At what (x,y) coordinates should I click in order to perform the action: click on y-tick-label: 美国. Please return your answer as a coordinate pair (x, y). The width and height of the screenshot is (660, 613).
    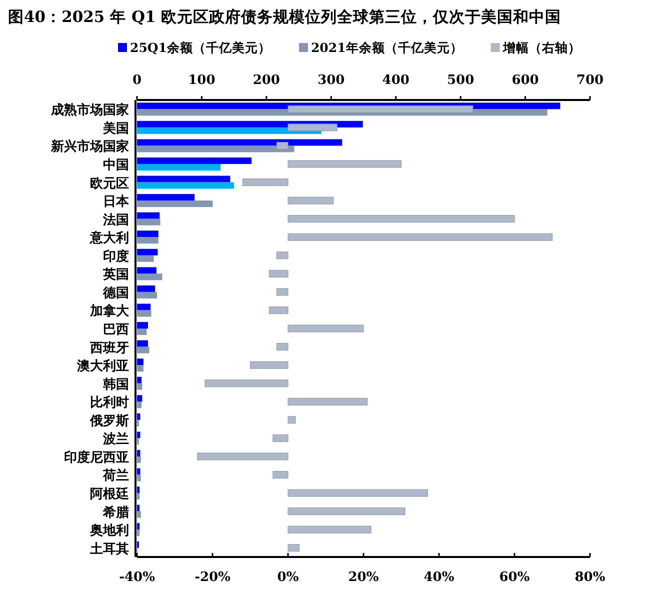
    Looking at the image, I should click on (115, 128).